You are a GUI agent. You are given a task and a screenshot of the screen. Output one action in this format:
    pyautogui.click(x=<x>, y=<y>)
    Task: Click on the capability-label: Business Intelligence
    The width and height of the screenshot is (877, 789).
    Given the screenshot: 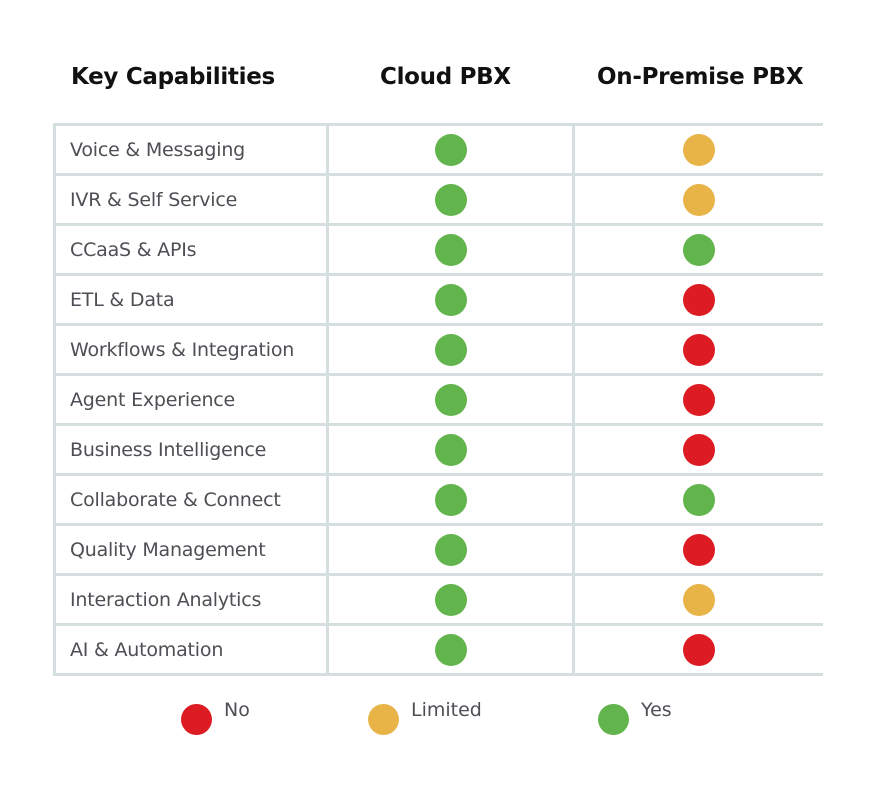 What is the action you would take?
    pyautogui.click(x=191, y=449)
    